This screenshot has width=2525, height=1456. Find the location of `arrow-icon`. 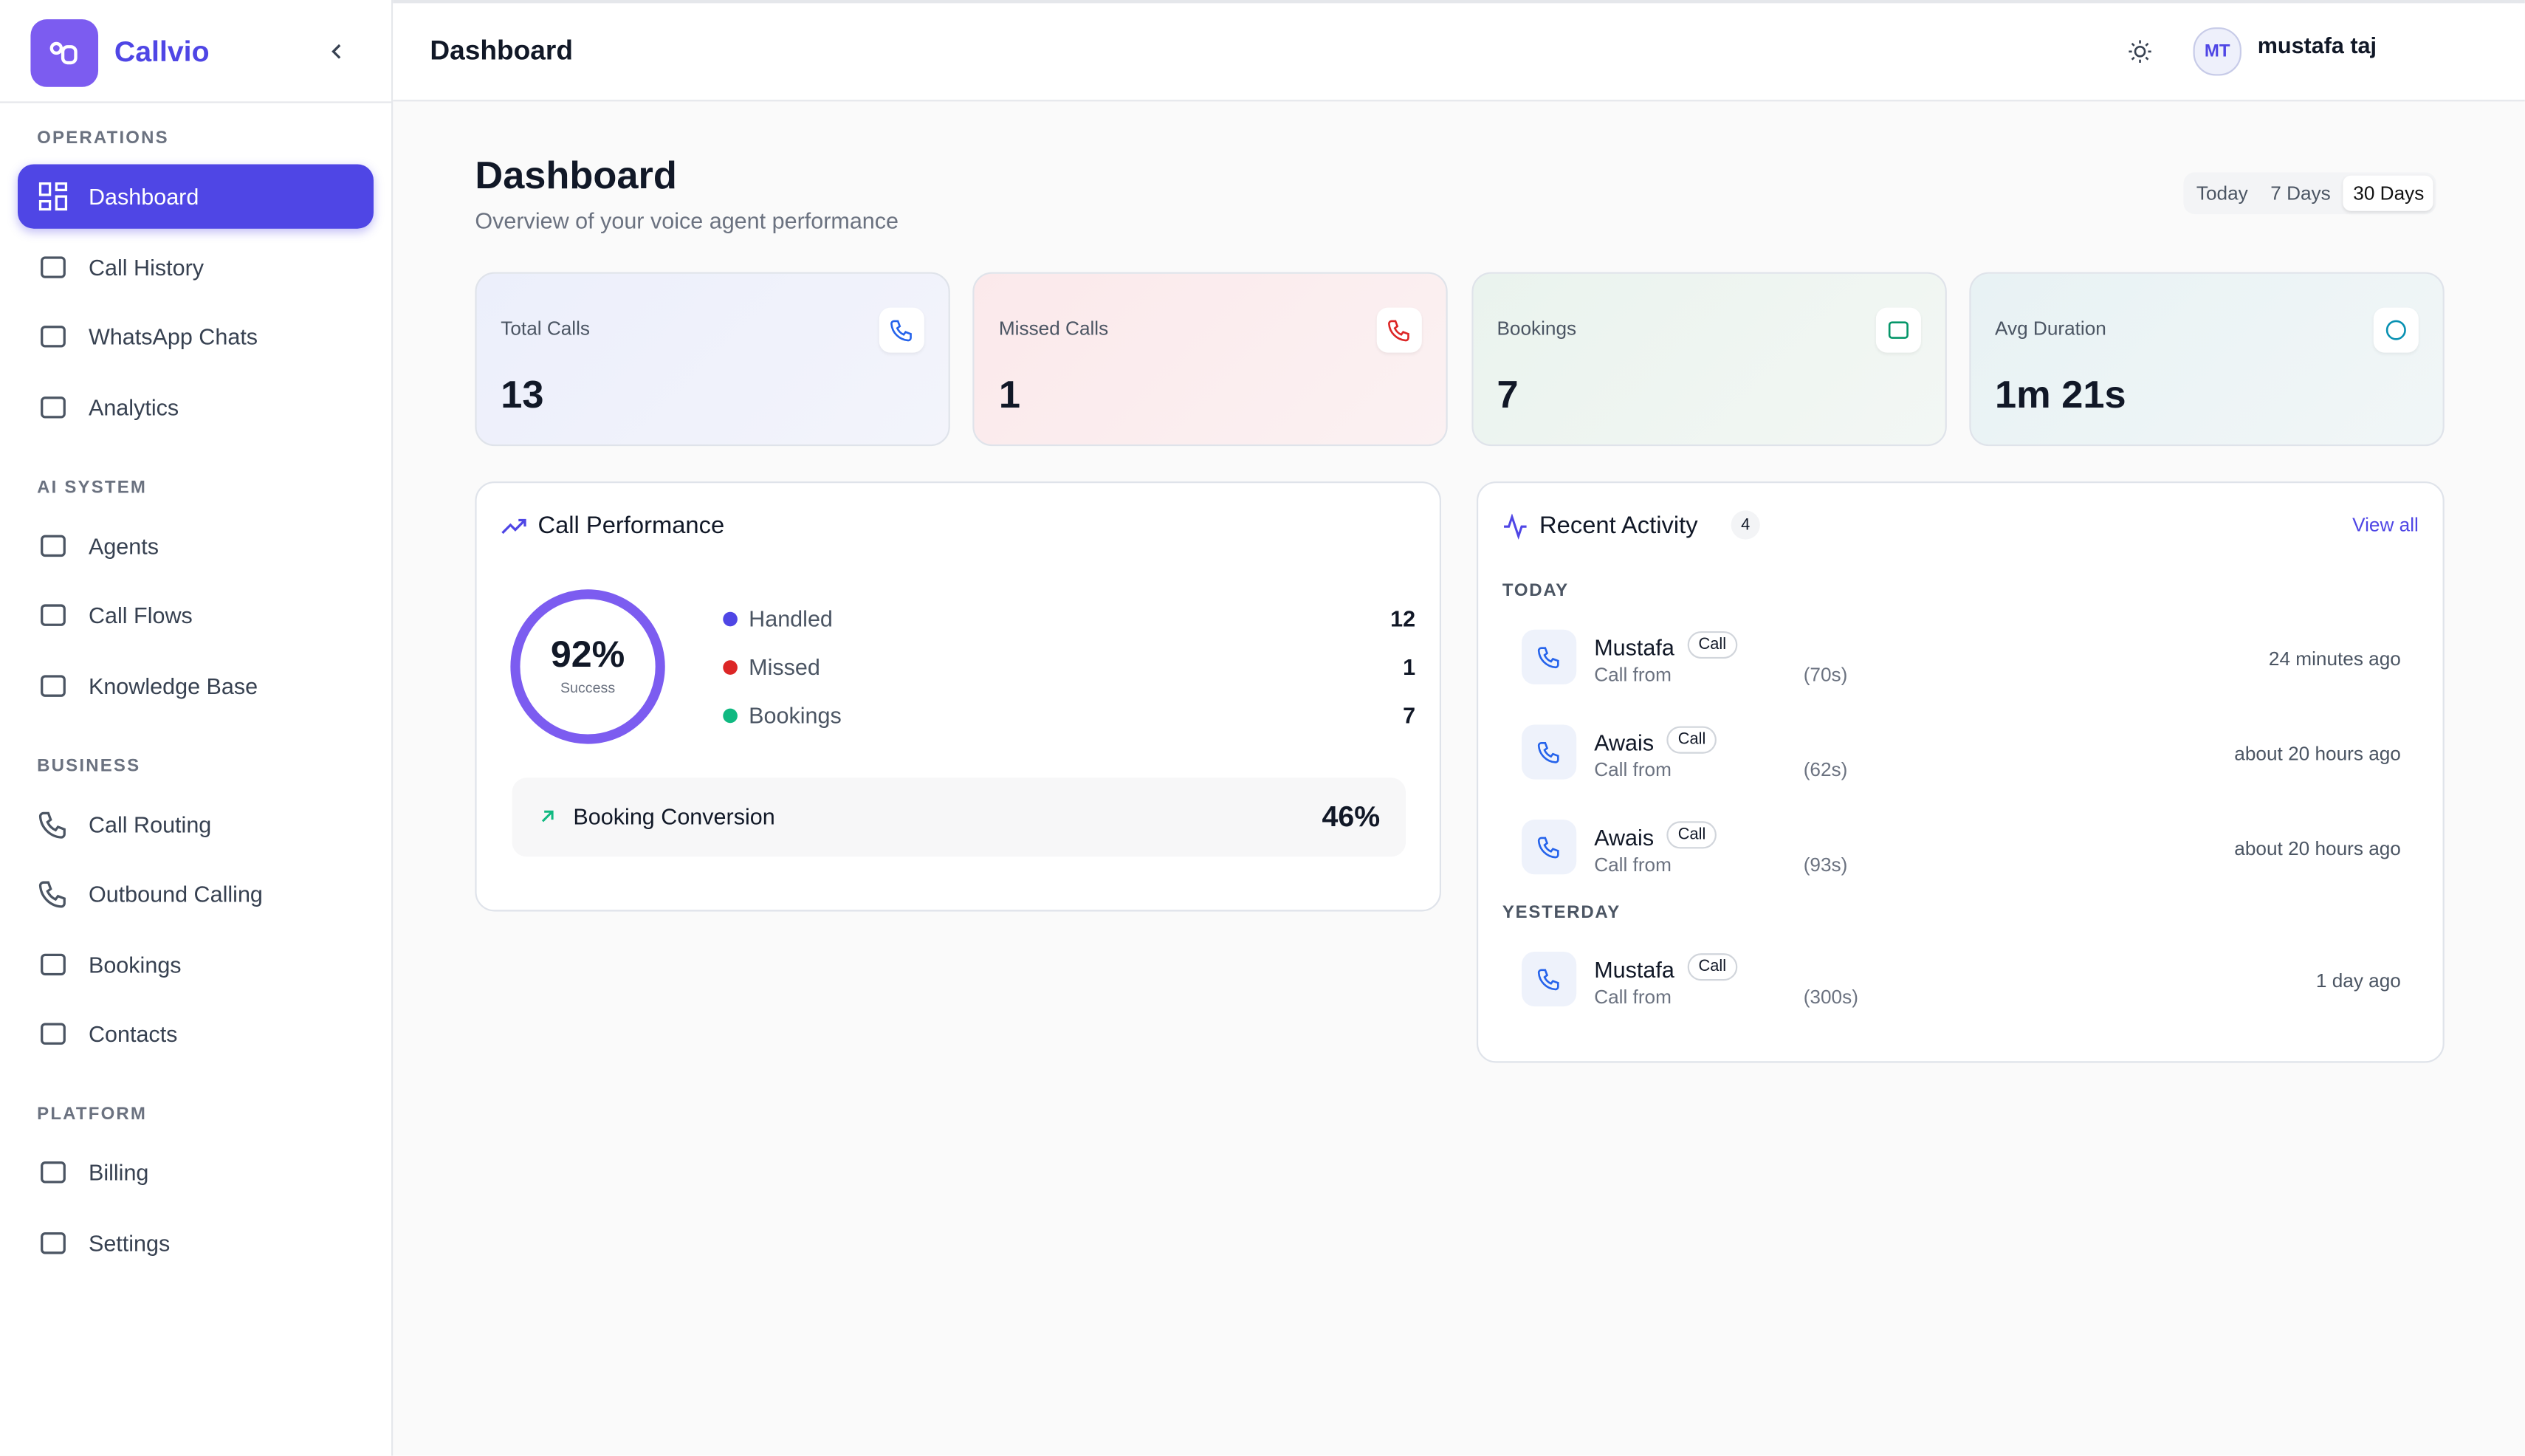

arrow-icon is located at coordinates (547, 817).